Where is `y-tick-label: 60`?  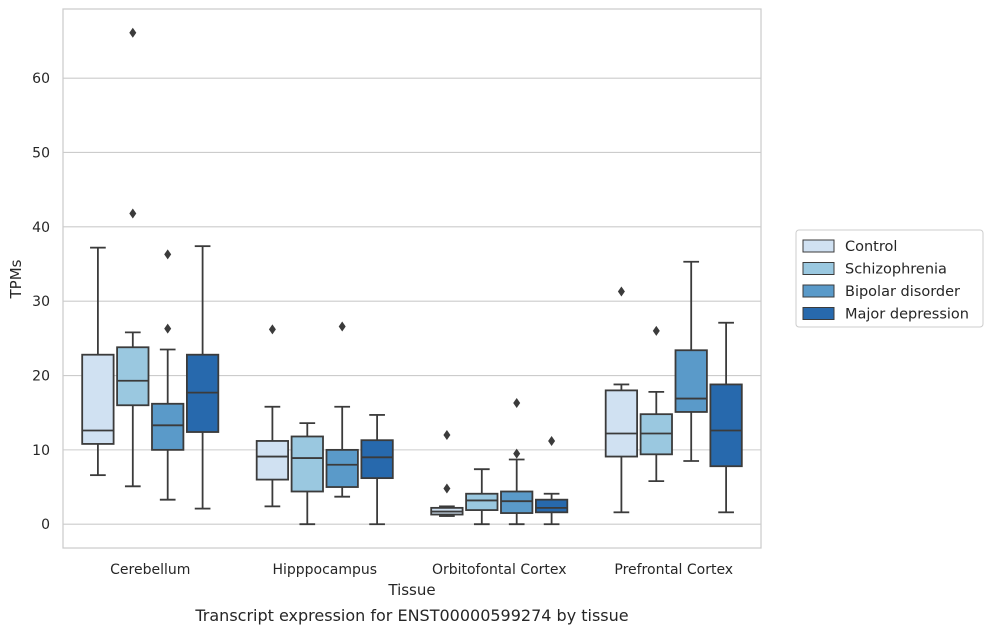
y-tick-label: 60 is located at coordinates (41, 79).